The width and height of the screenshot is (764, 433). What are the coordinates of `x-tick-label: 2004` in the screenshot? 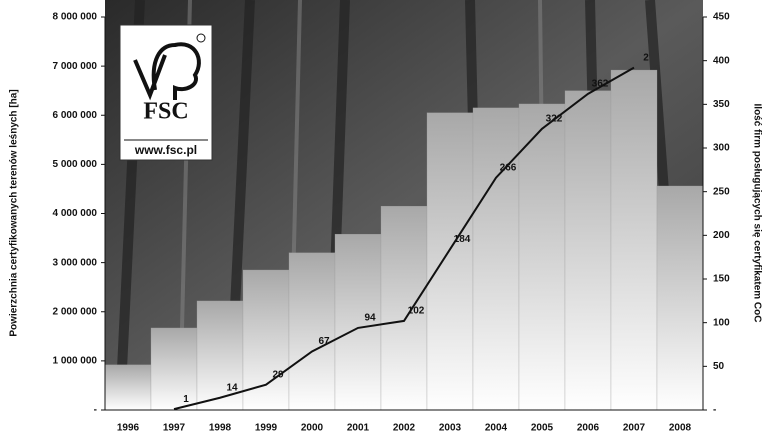 It's located at (496, 428).